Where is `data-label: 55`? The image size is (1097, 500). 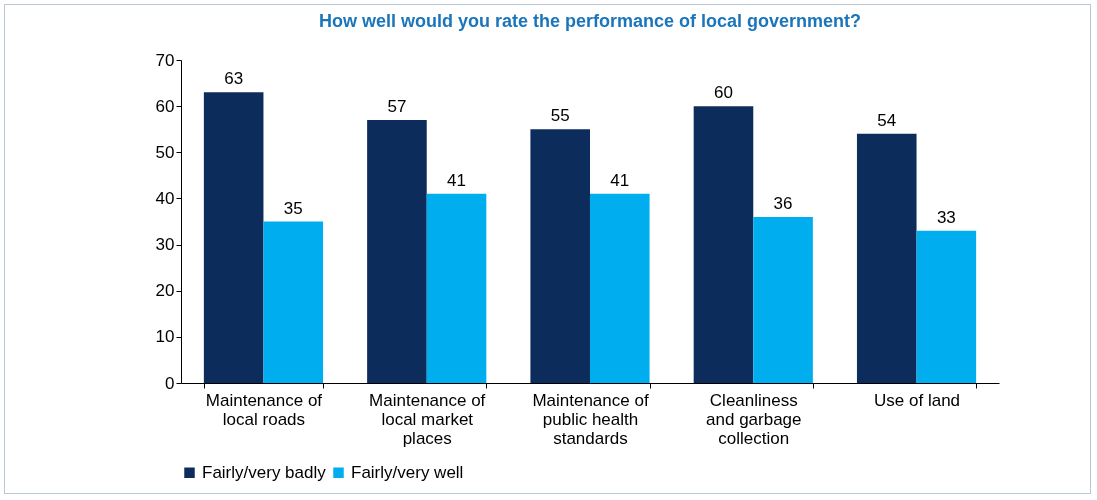
data-label: 55 is located at coordinates (560, 116).